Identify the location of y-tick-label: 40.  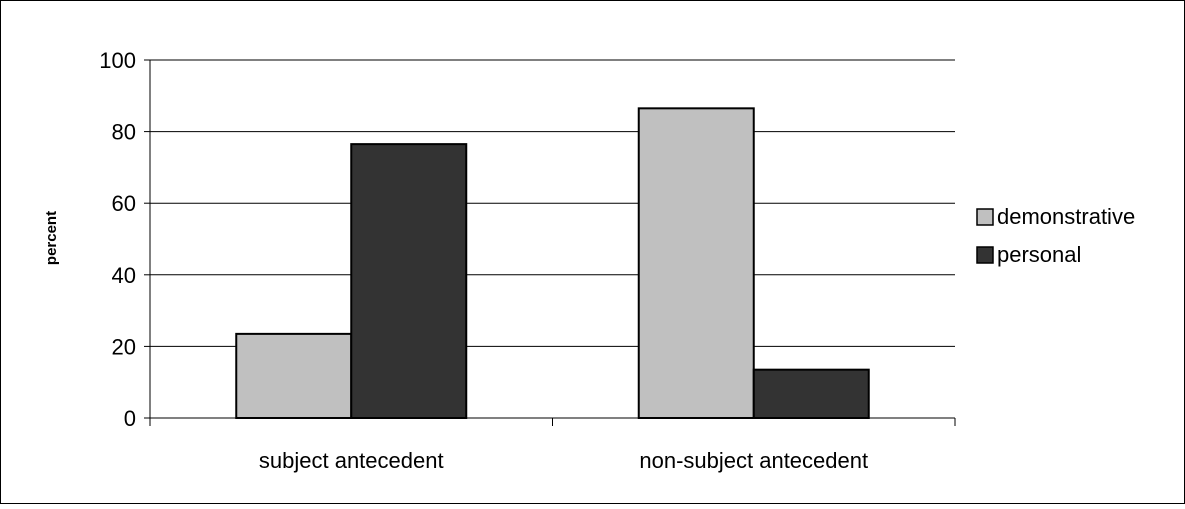
(124, 275).